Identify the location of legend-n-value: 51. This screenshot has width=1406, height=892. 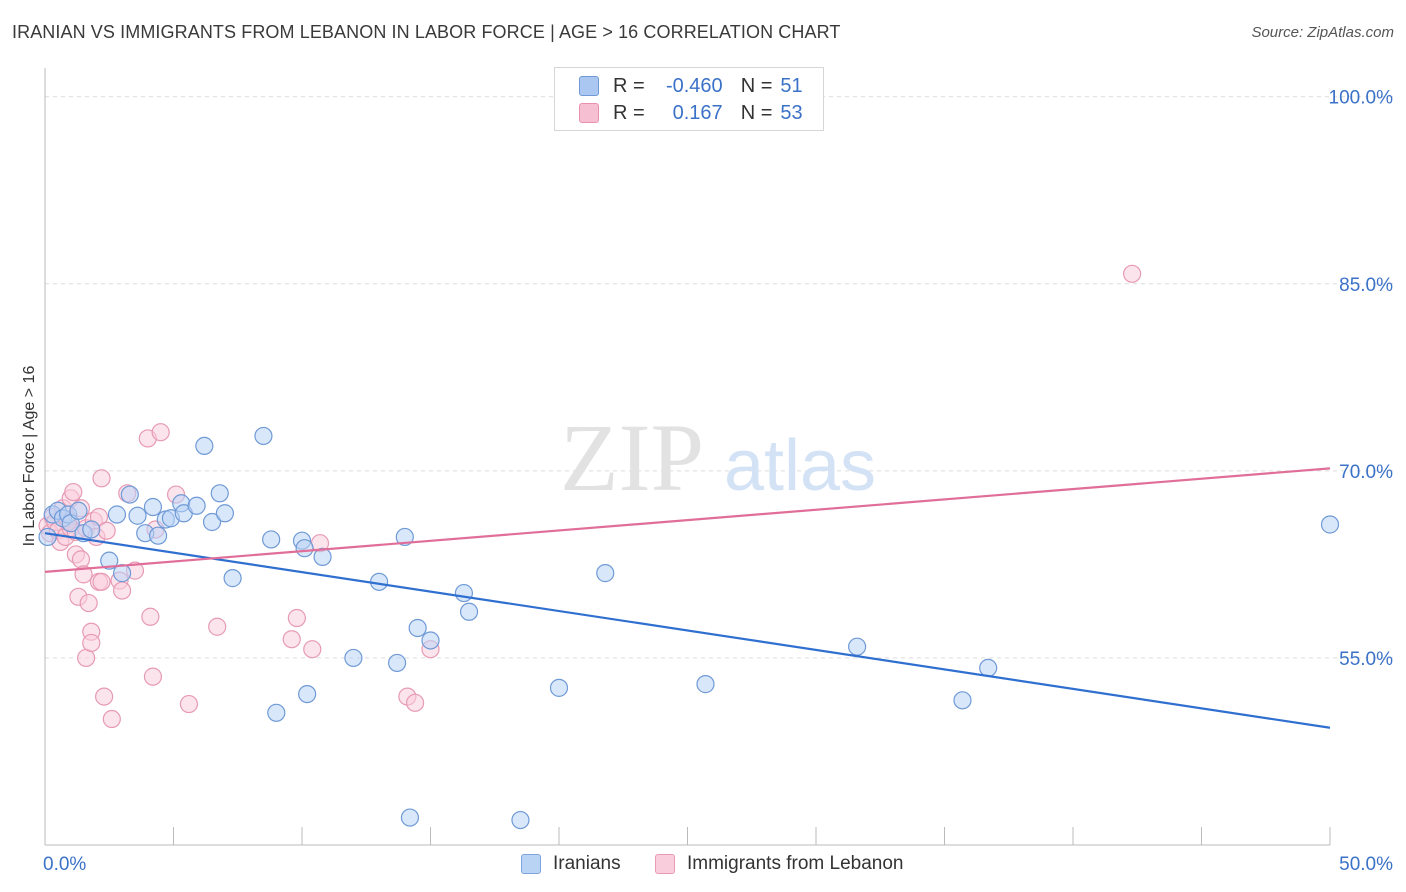
(791, 85).